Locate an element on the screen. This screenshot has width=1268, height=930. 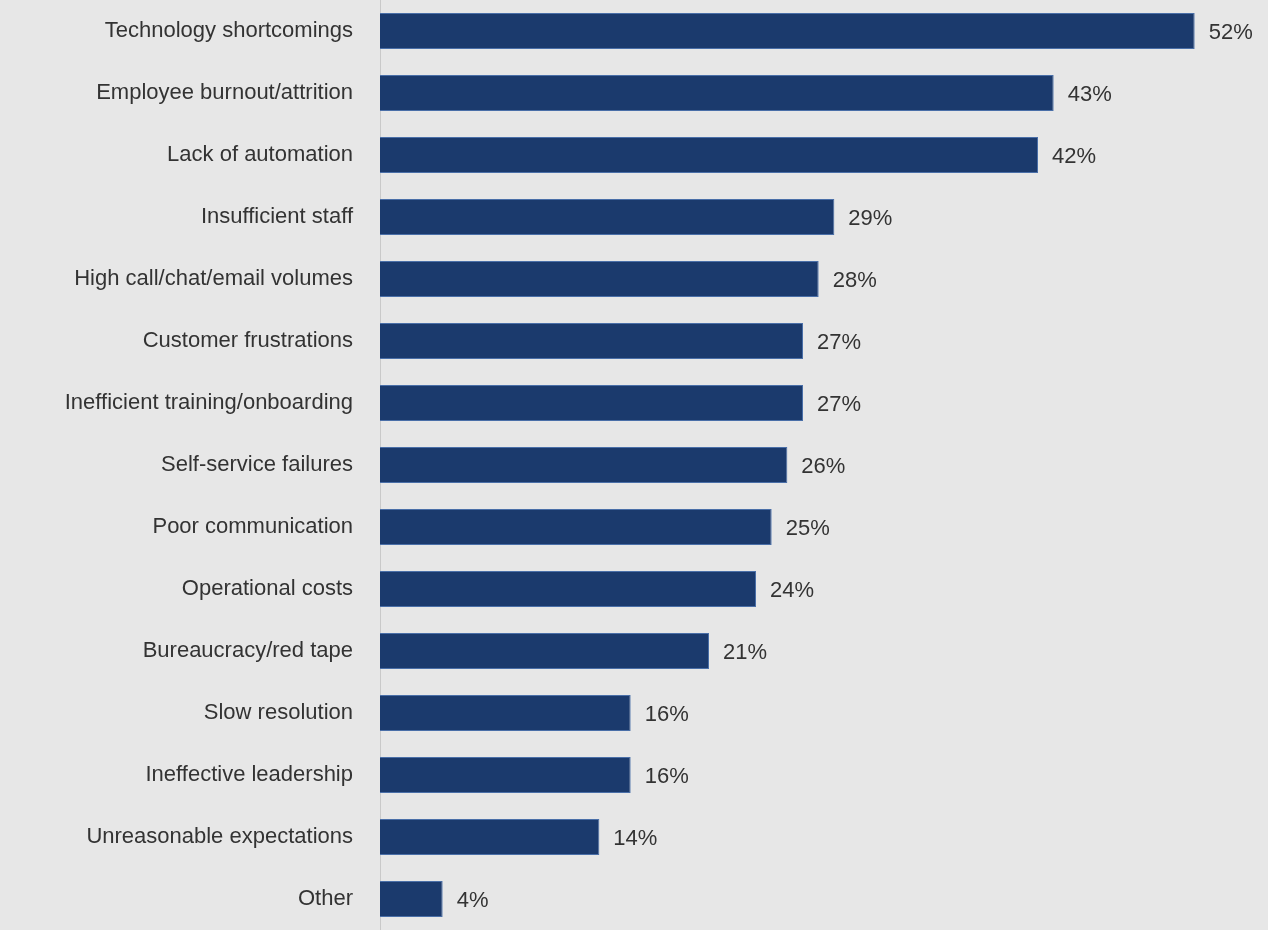
y-tick-label: Ineffective leadership is located at coordinates (249, 774).